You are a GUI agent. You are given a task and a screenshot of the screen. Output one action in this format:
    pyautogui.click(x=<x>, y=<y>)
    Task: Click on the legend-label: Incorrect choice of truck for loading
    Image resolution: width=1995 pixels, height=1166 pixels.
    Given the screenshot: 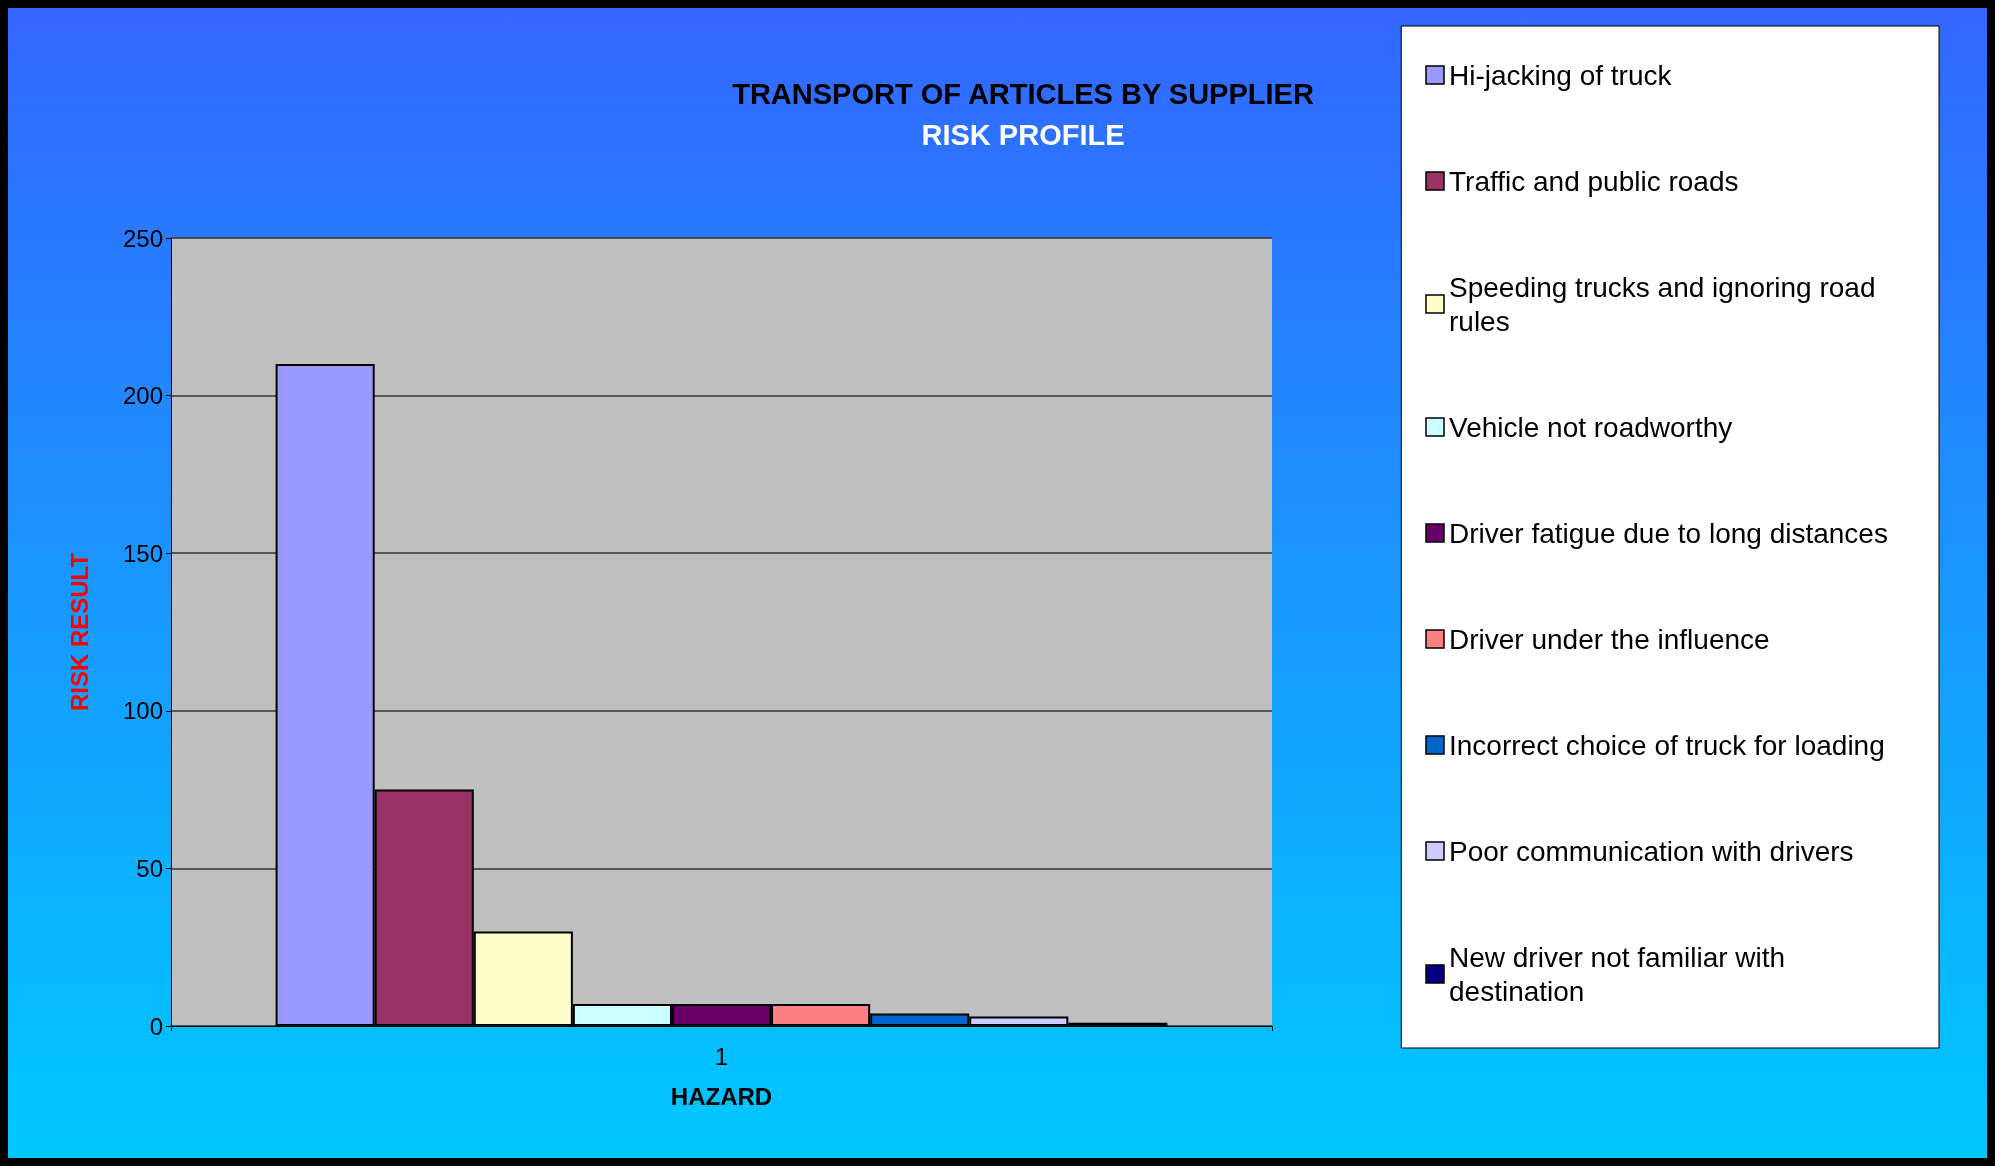 What is the action you would take?
    pyautogui.click(x=1667, y=745)
    